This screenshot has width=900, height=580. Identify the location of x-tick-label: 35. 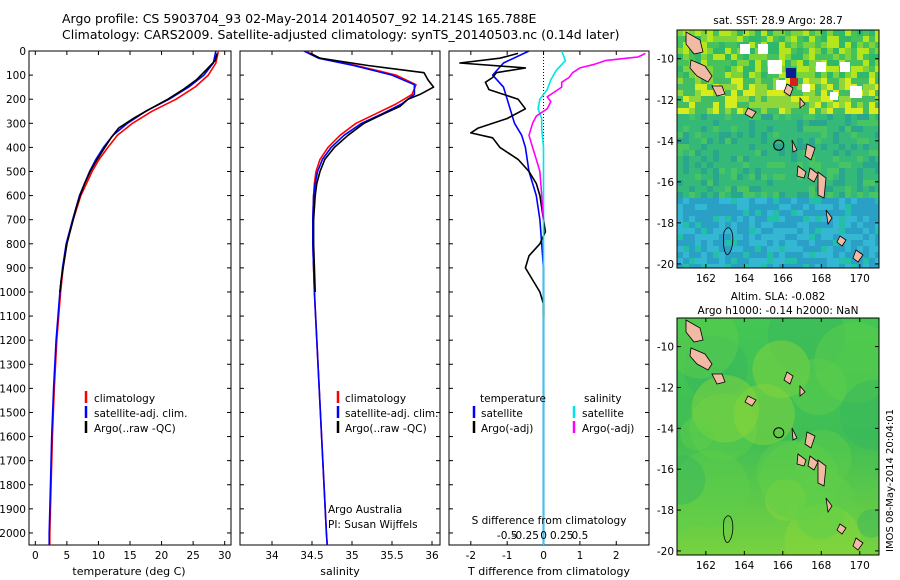
(351, 556).